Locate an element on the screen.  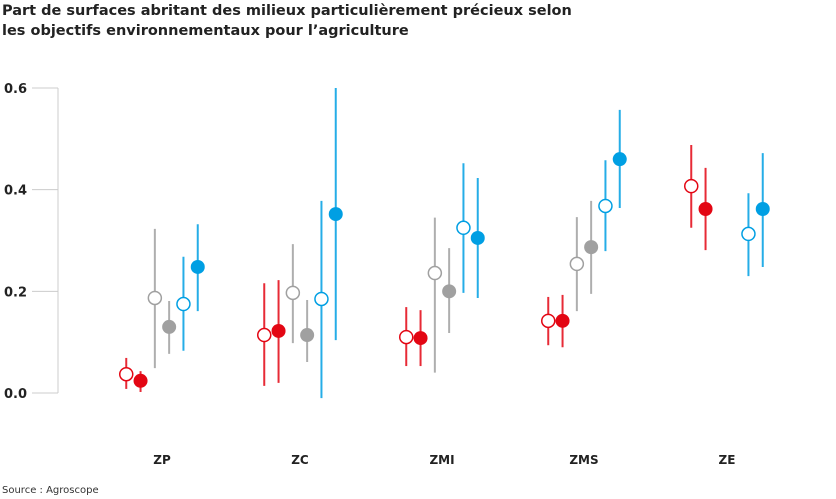
y-tick-label: 0.0 is located at coordinates (15, 394).